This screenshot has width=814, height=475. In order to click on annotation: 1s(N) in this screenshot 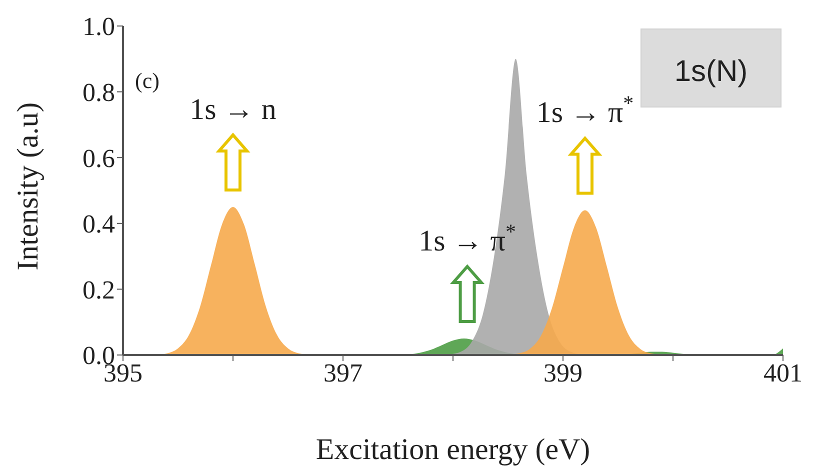, I will do `click(711, 71)`.